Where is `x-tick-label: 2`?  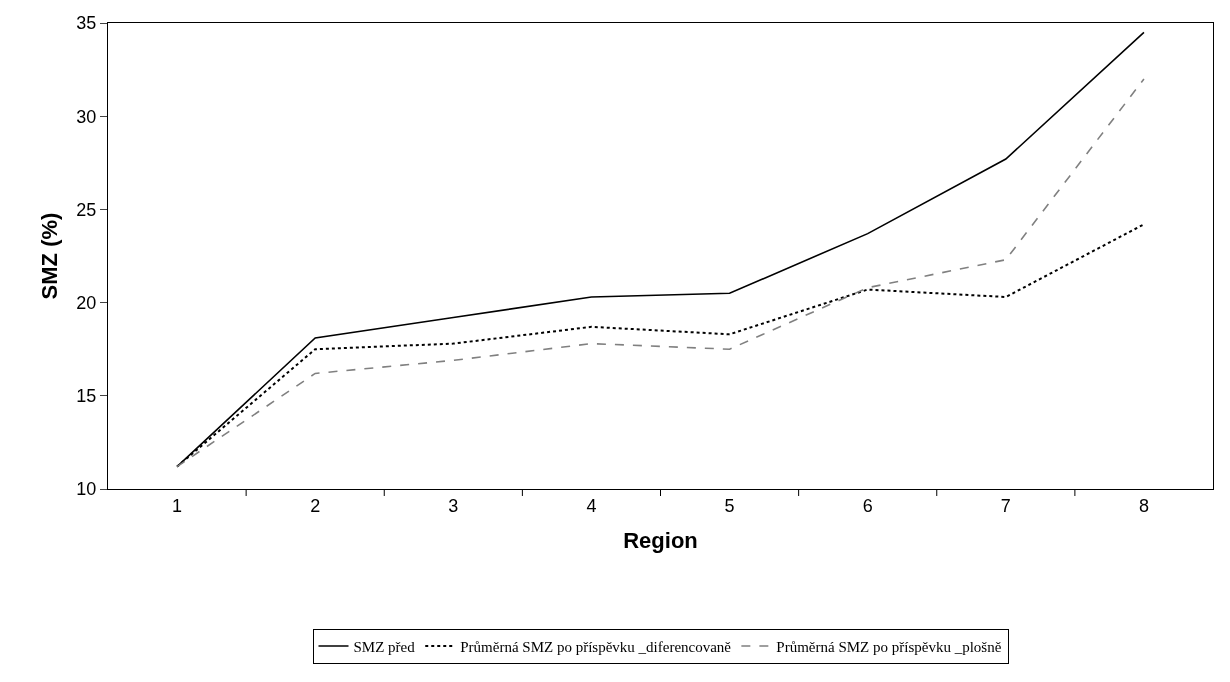 x-tick-label: 2 is located at coordinates (315, 505).